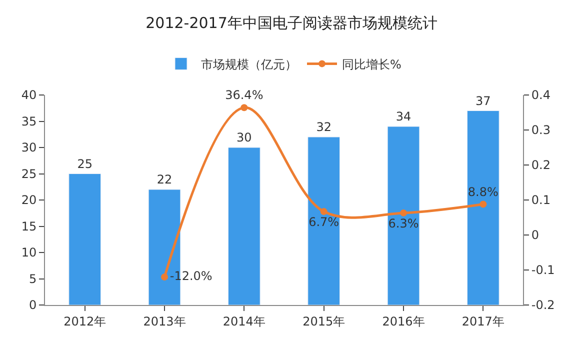 This screenshot has width=583, height=345. I want to click on chart-title: 2012-2017年中国电子阅读器市场规模统计, so click(292, 23).